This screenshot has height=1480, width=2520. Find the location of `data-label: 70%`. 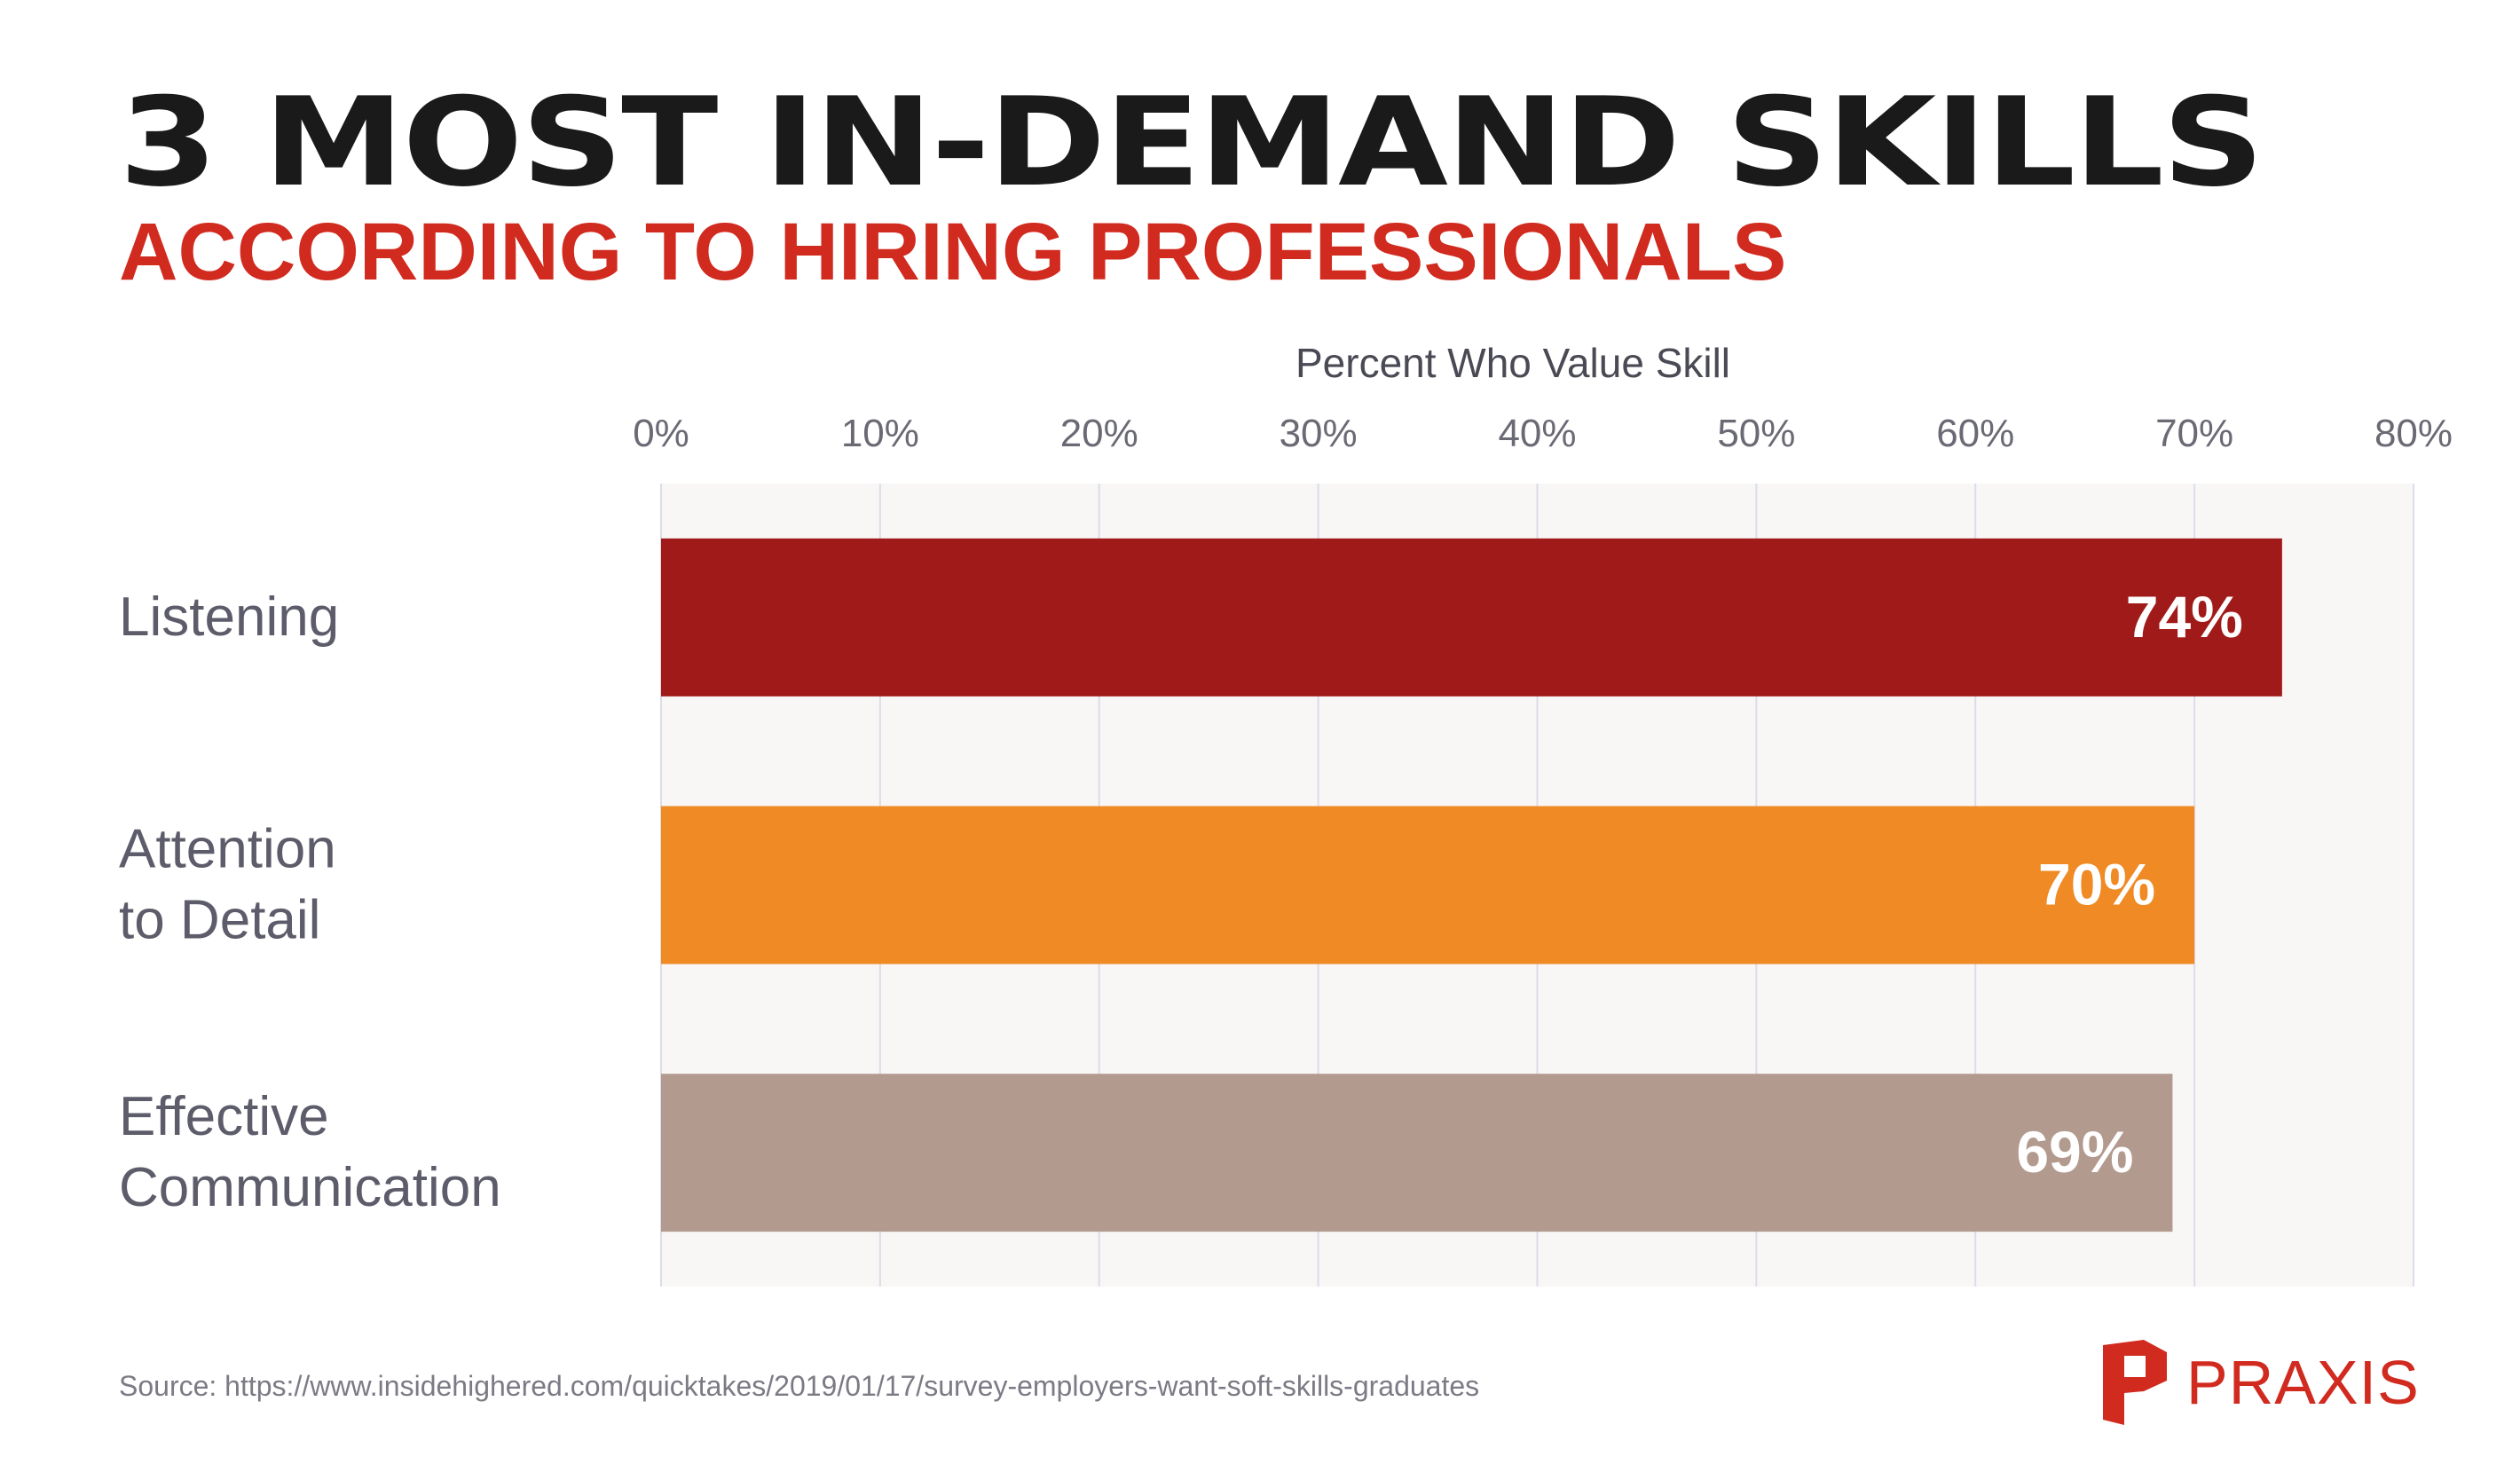

data-label: 70% is located at coordinates (2096, 885).